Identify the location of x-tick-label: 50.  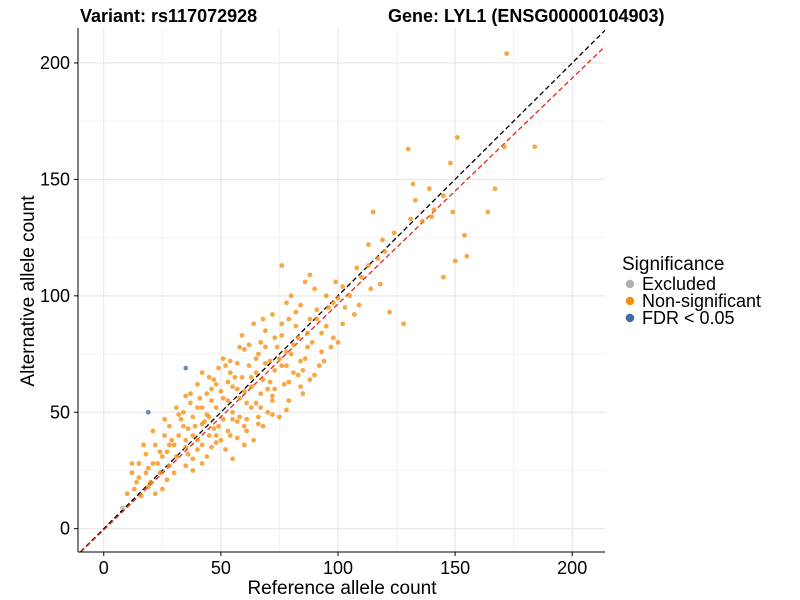
(221, 568).